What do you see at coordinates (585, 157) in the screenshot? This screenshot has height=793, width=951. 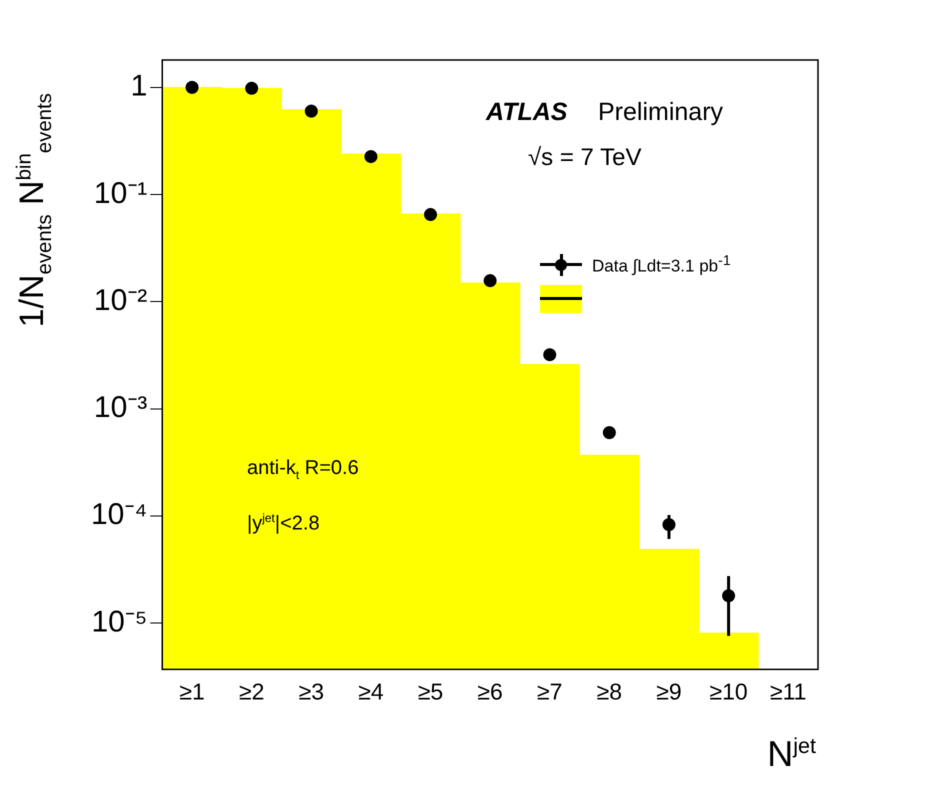 I see `annotation: √s = 7 TeV` at bounding box center [585, 157].